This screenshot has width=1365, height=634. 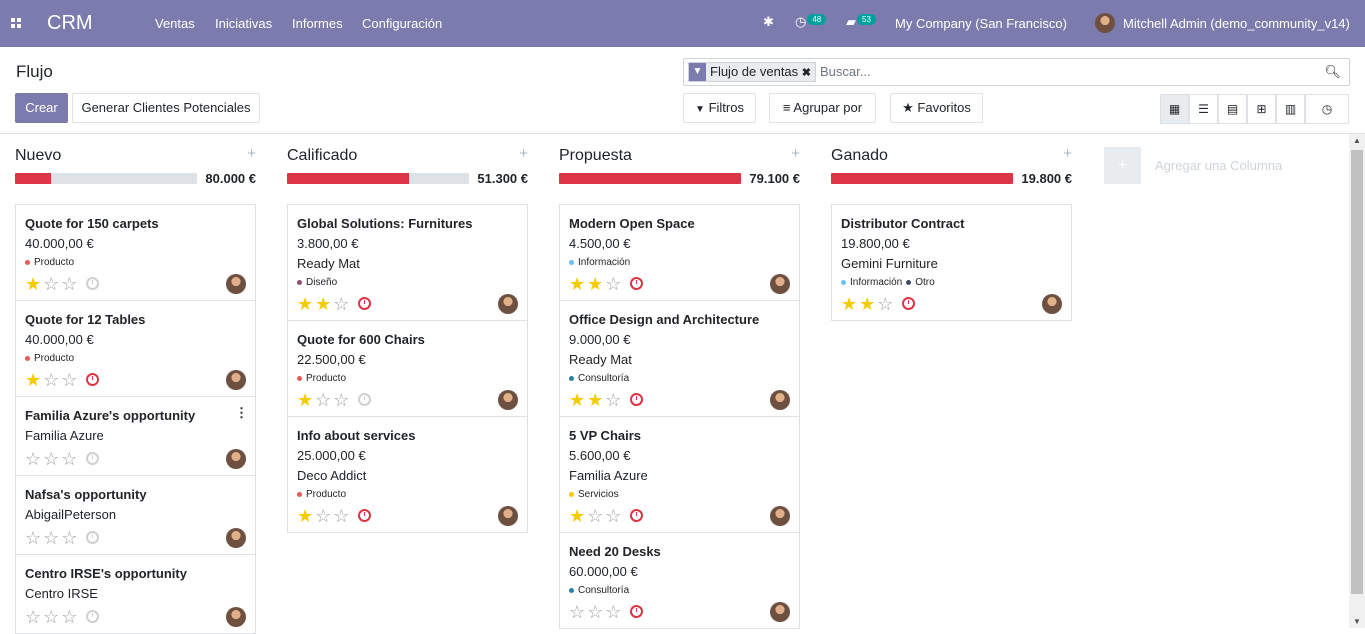 What do you see at coordinates (768, 21) in the screenshot?
I see `debug-bug-icon: ✱` at bounding box center [768, 21].